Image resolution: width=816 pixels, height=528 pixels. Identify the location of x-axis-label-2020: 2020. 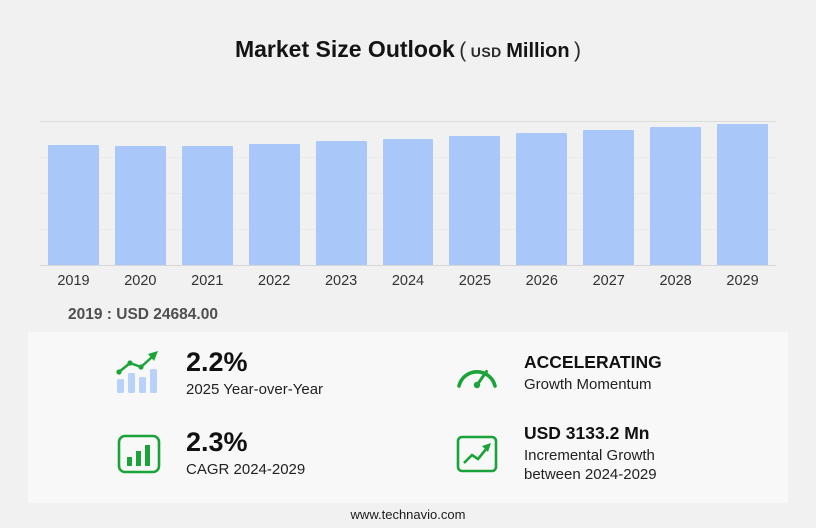
(140, 281).